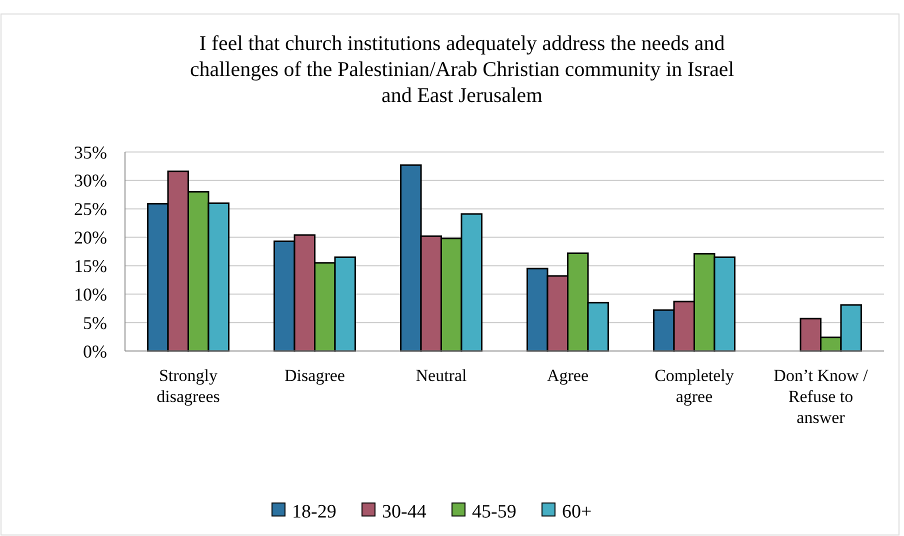 Image resolution: width=904 pixels, height=536 pixels. What do you see at coordinates (95, 322) in the screenshot?
I see `y-tick-label: 5%` at bounding box center [95, 322].